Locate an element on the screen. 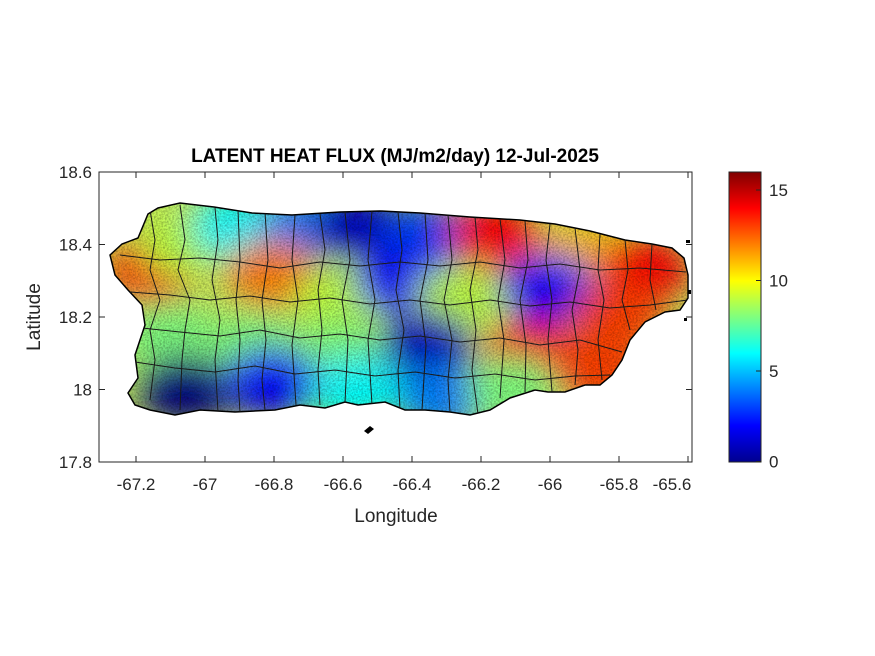 The image size is (875, 656). colorbar-ticks is located at coordinates (758, 325).